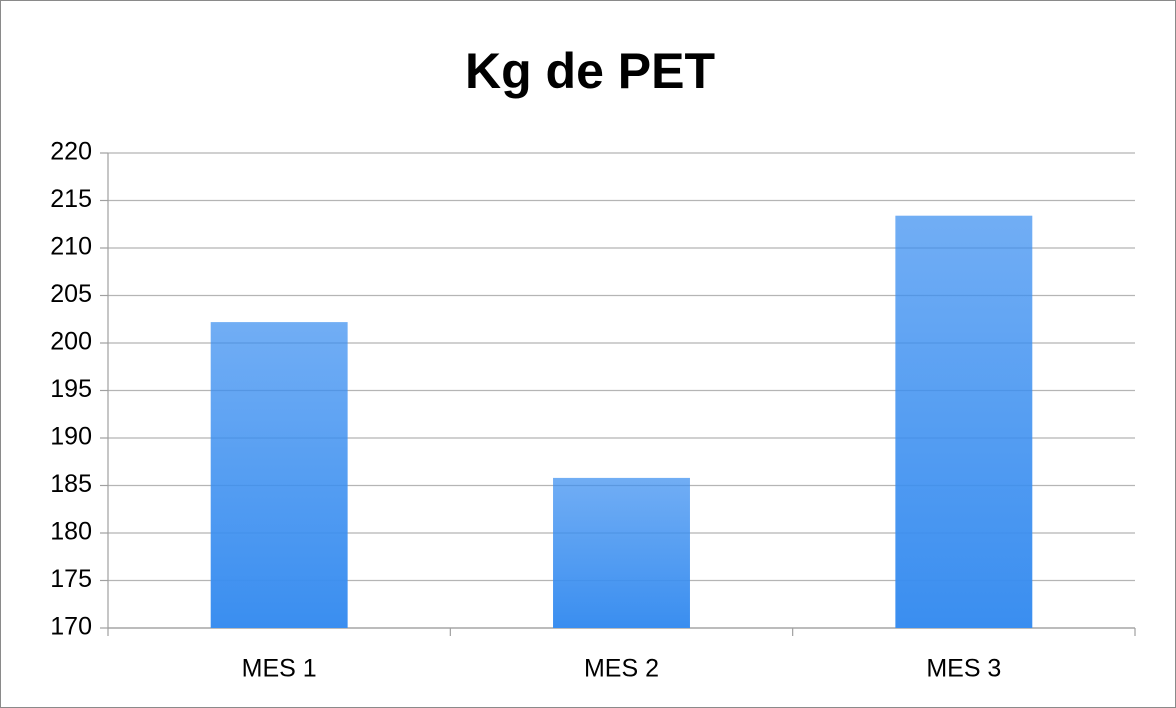  I want to click on y-tick-label: 215, so click(71, 199).